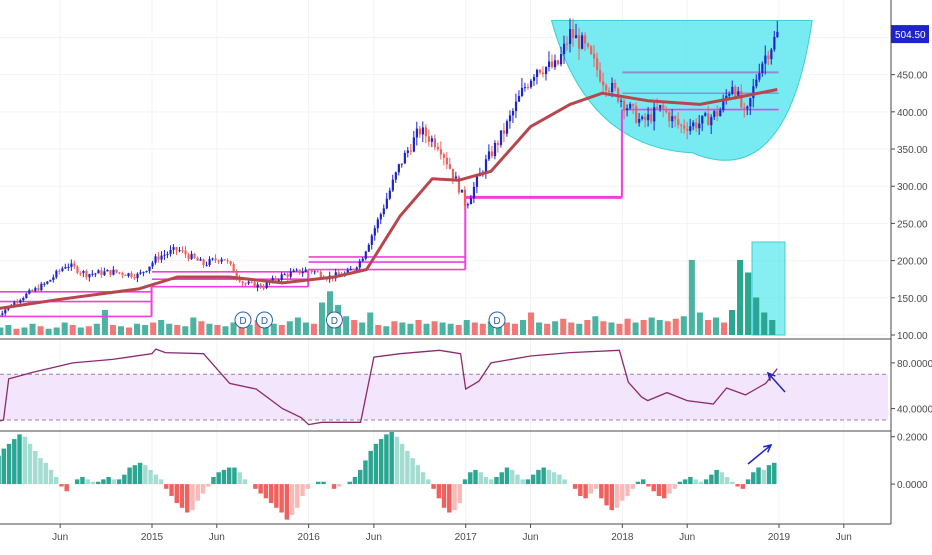 Image resolution: width=932 pixels, height=555 pixels. Describe the element at coordinates (912, 76) in the screenshot. I see `y-tick-label: 450.00` at that location.